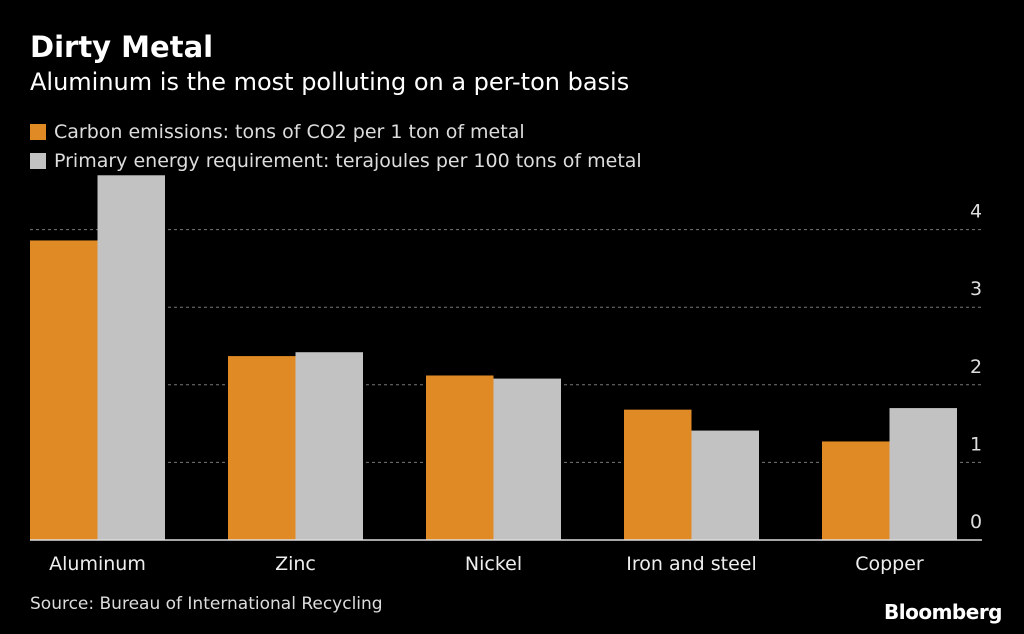 The image size is (1024, 634). What do you see at coordinates (976, 212) in the screenshot?
I see `y-tick-label: 4` at bounding box center [976, 212].